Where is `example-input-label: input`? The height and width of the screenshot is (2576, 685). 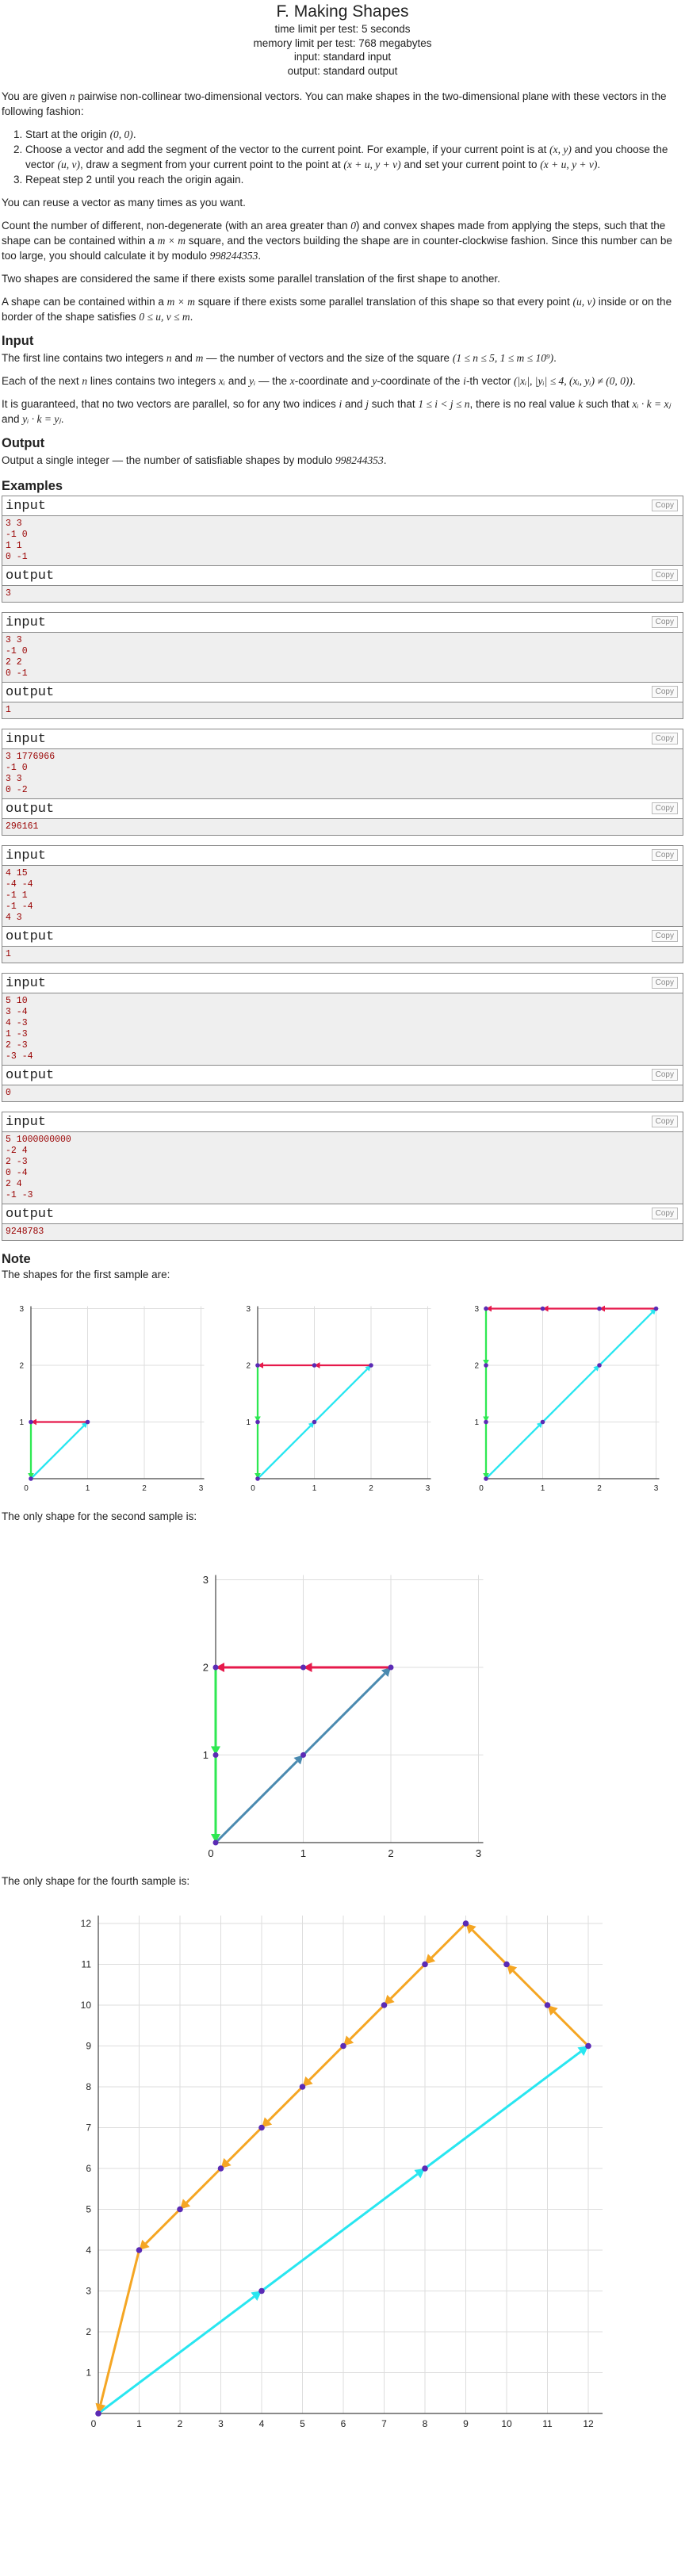
example-input-label: input is located at coordinates (26, 622).